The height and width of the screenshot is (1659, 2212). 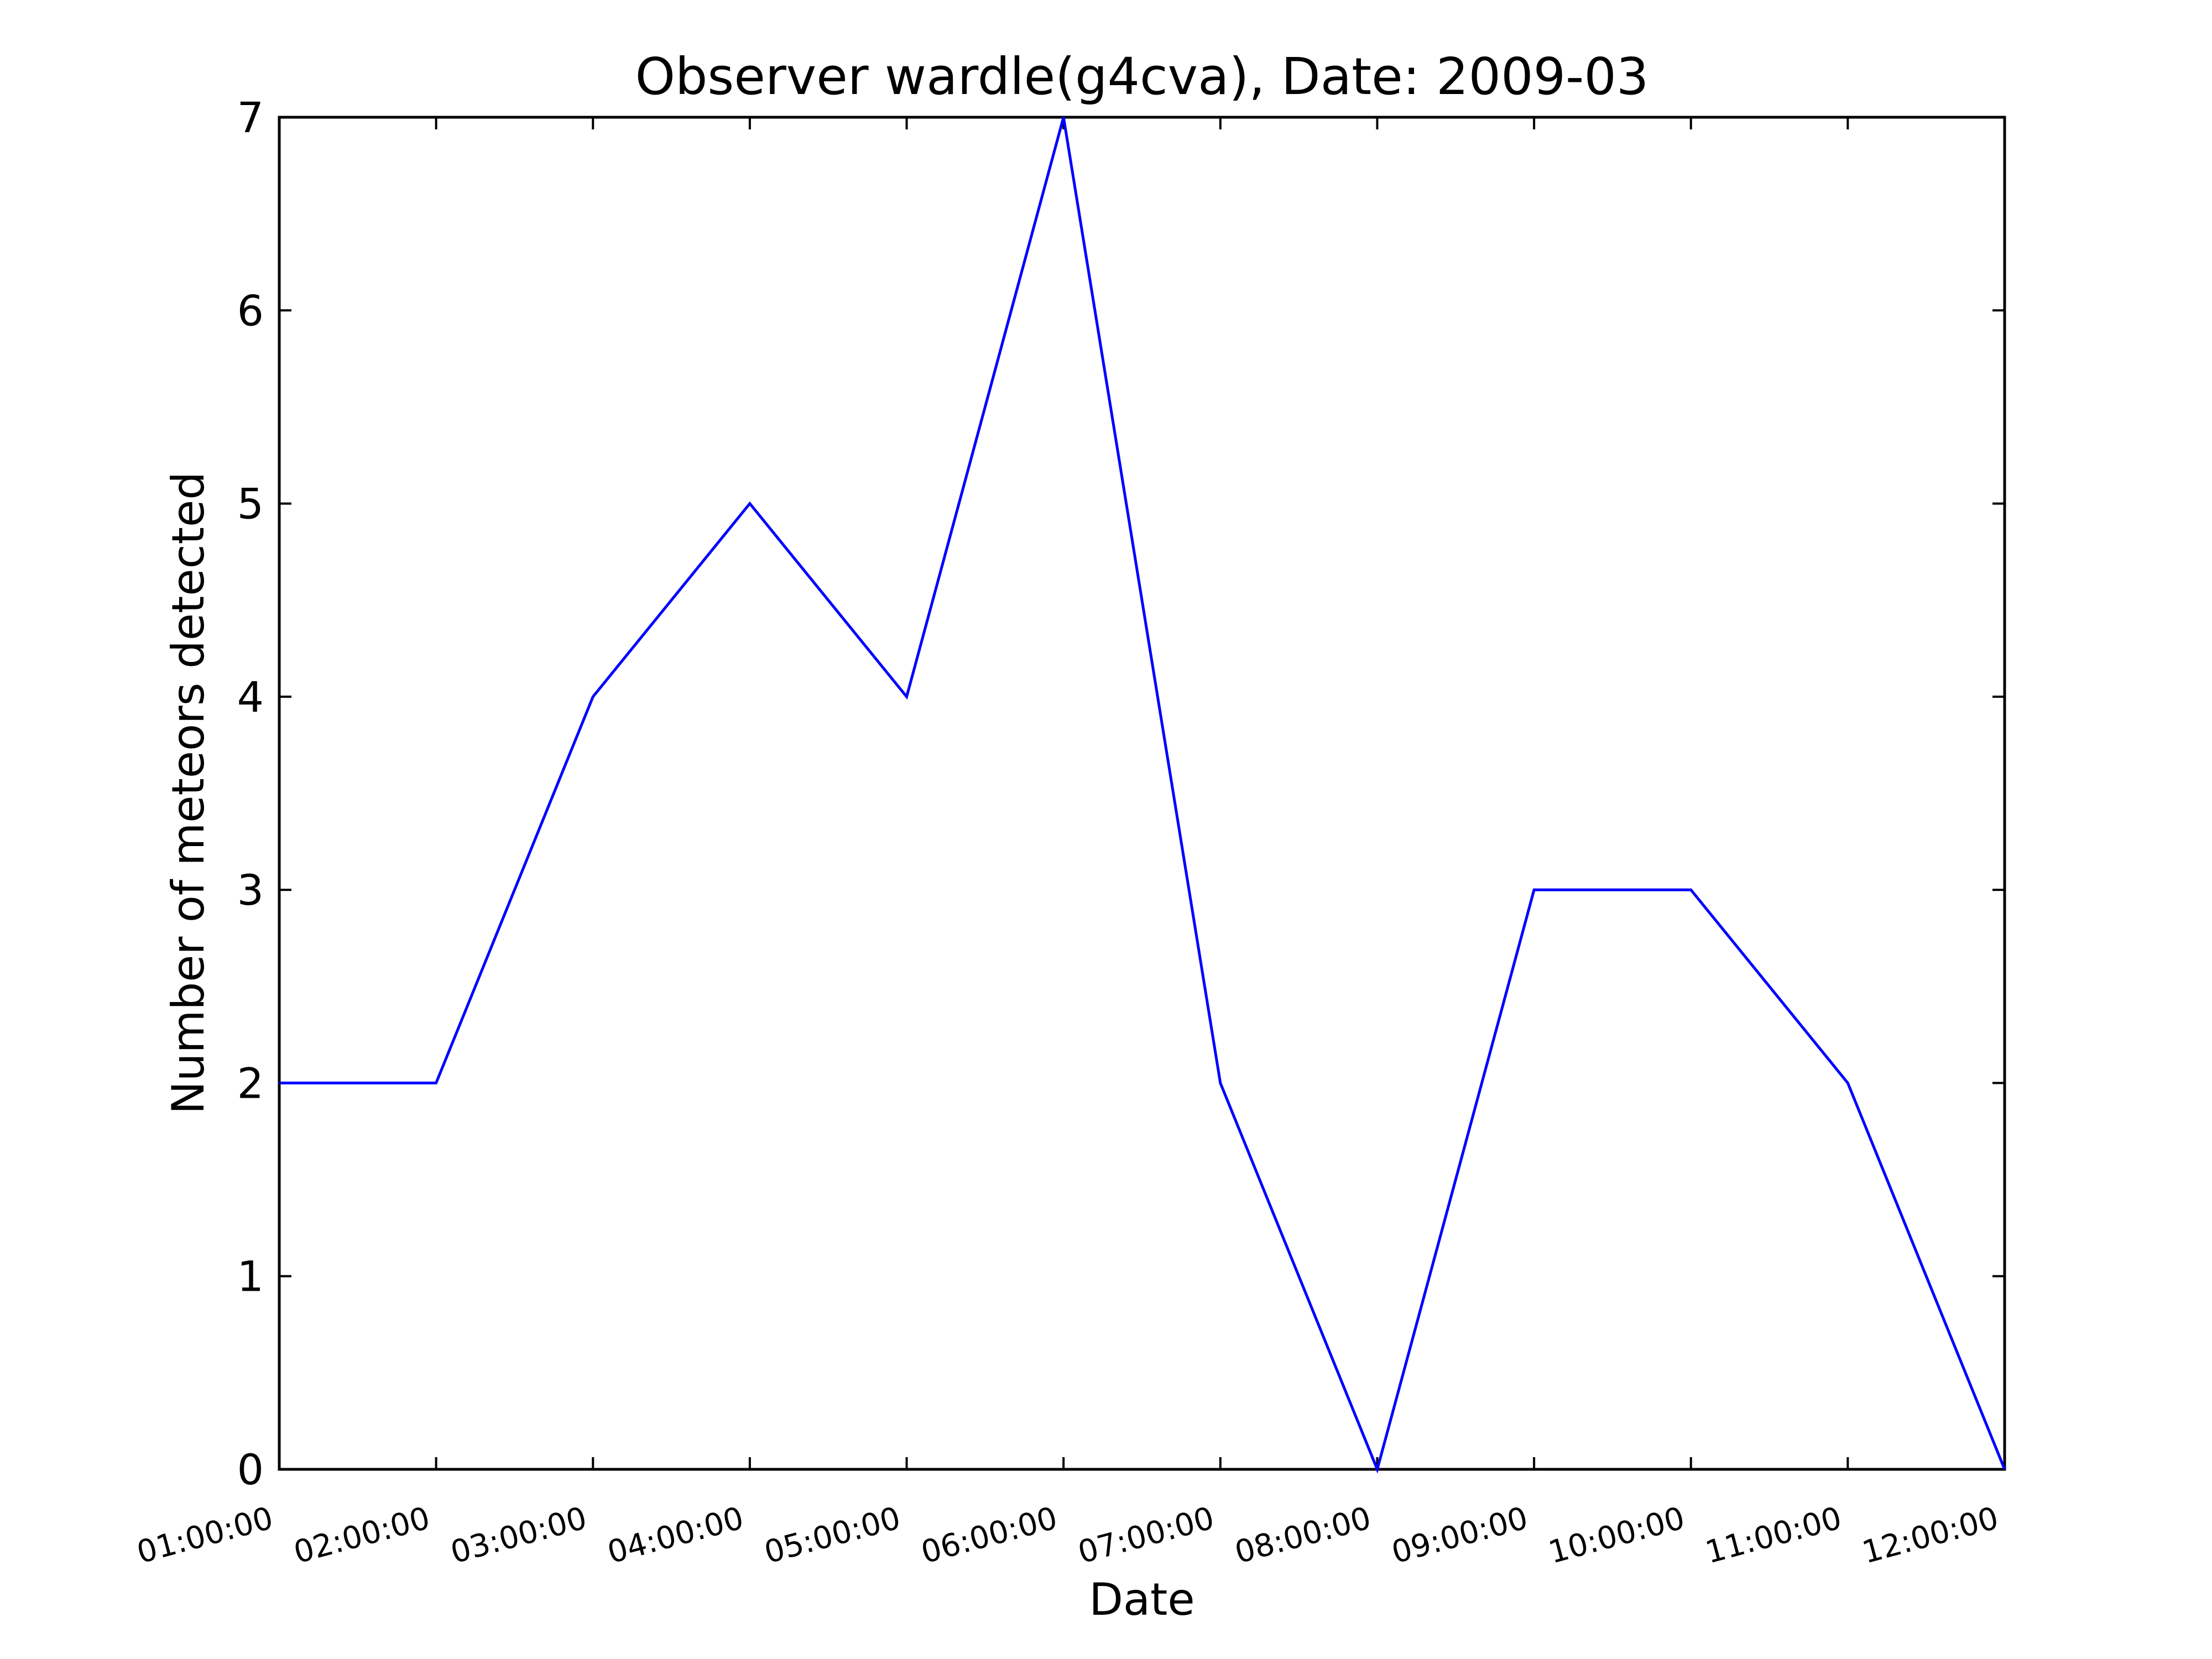 What do you see at coordinates (1303, 1536) in the screenshot?
I see `x-tick-label: 08:00:00` at bounding box center [1303, 1536].